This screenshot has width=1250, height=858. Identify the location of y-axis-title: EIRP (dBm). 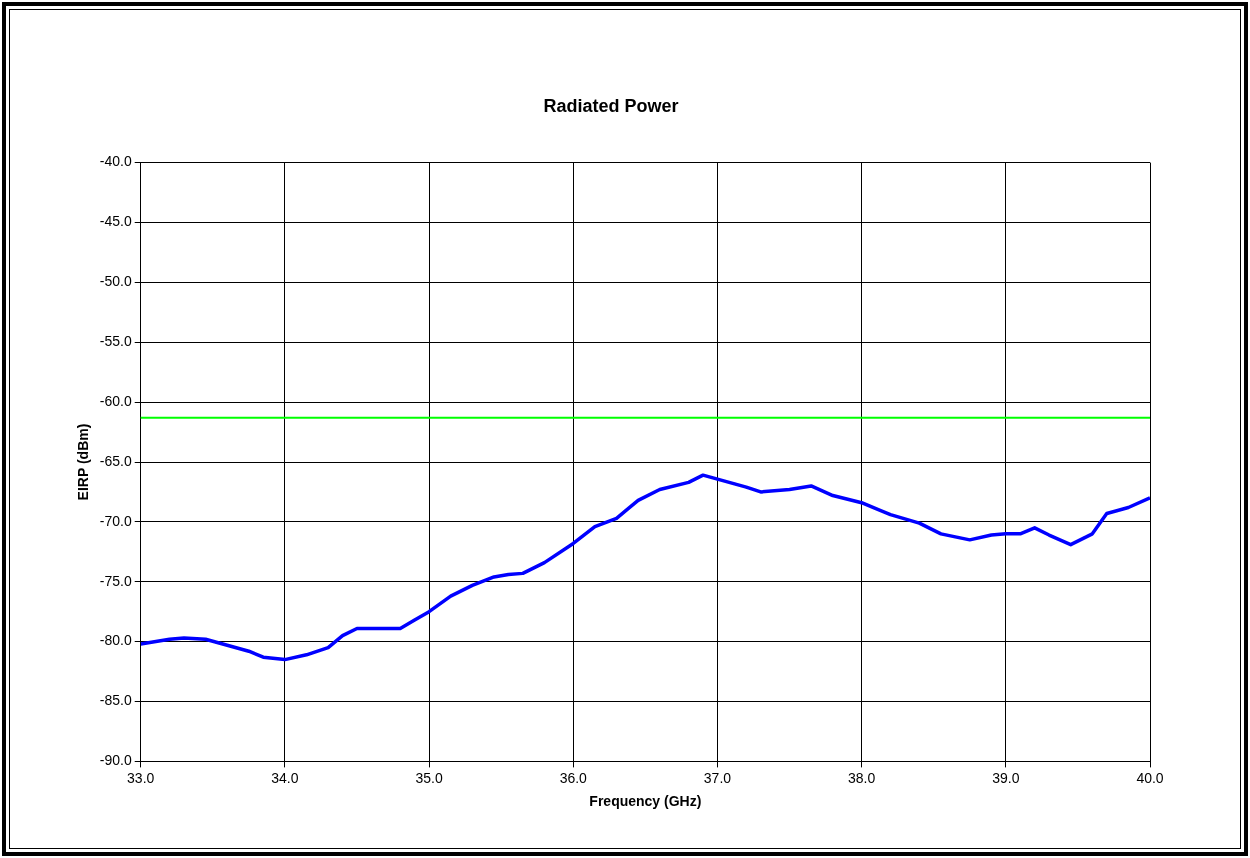
(83, 462).